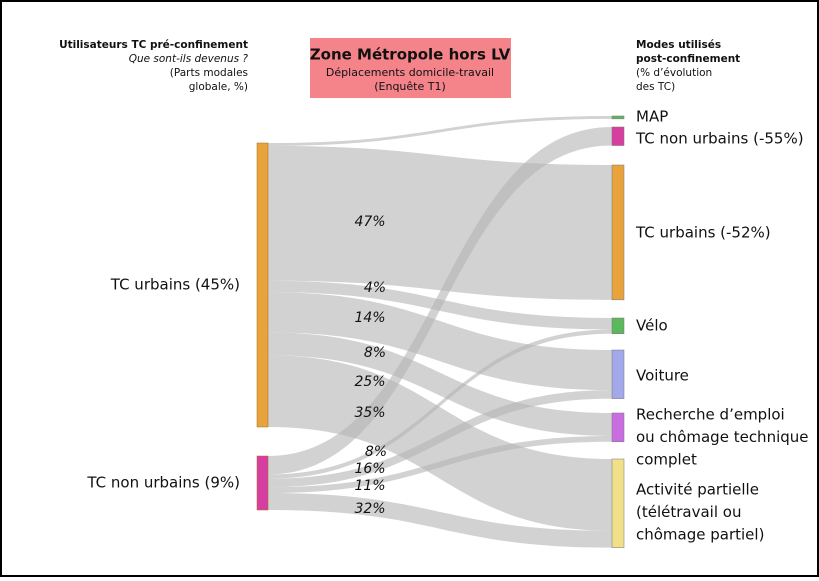  I want to click on source-label: TC non urbains (9%), so click(163, 483).